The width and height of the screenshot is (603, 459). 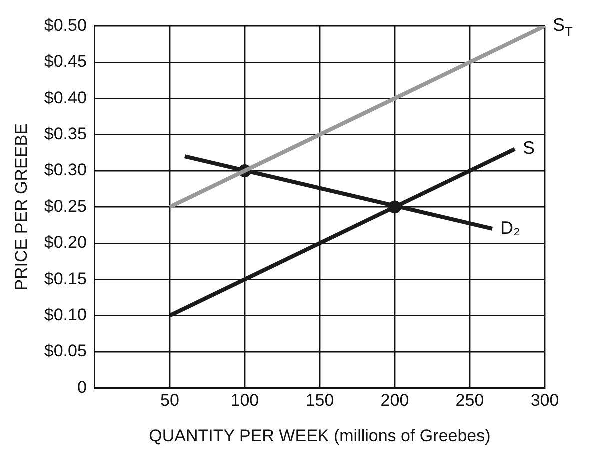 I want to click on y-tick-label: $0.40, so click(x=65, y=98).